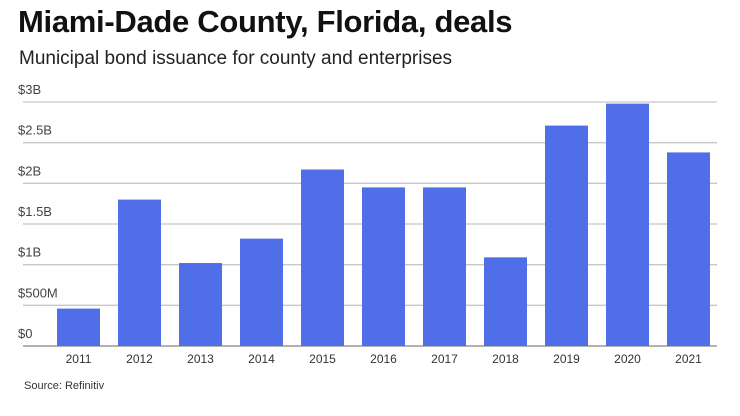 Image resolution: width=740 pixels, height=416 pixels. Describe the element at coordinates (139, 359) in the screenshot. I see `x-tick-label: 2012` at that location.